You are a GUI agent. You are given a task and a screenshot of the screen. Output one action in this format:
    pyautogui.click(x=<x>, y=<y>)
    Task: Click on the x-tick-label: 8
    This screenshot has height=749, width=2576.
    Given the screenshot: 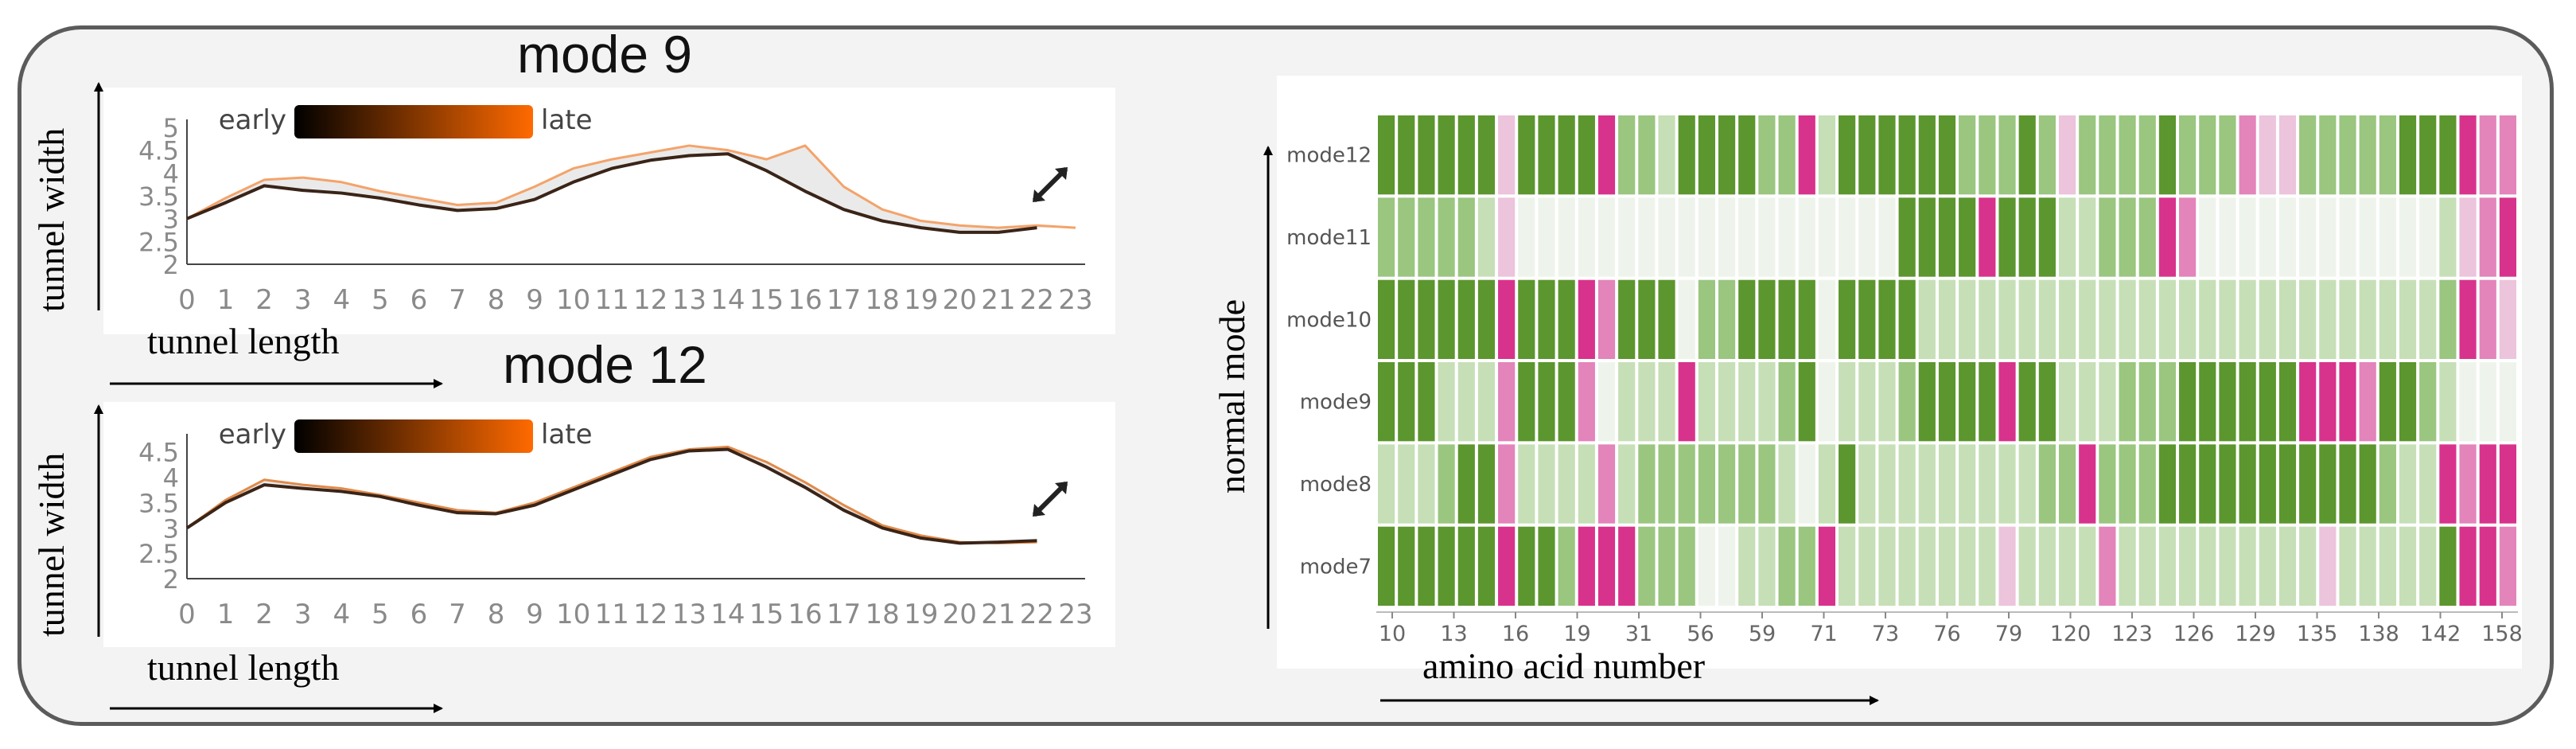 What is the action you would take?
    pyautogui.click(x=497, y=300)
    